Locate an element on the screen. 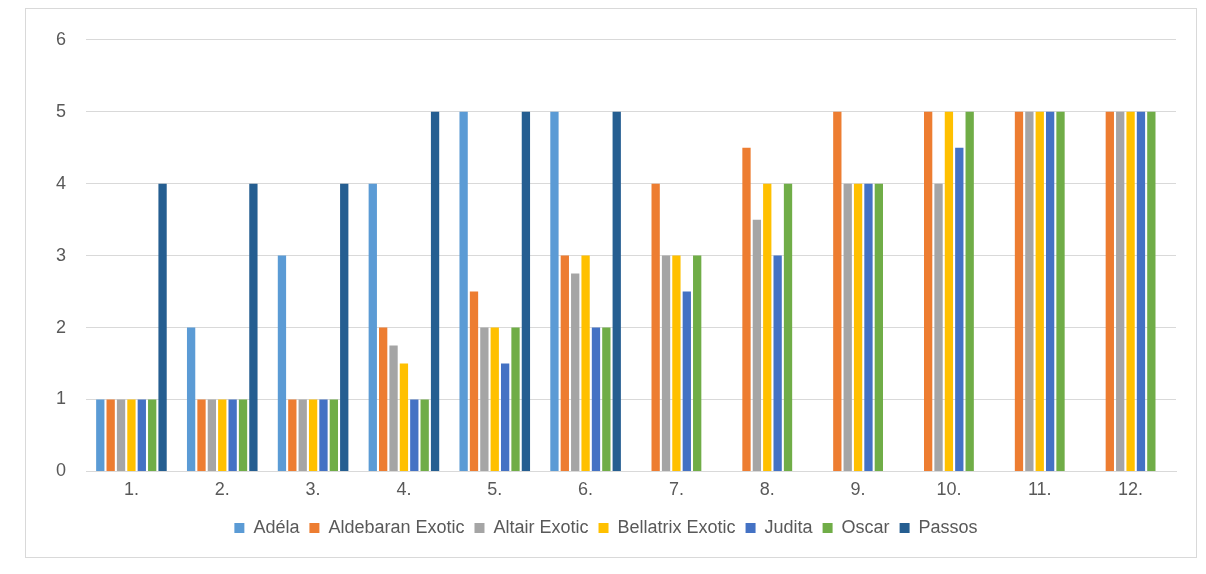  y-tick-label: 5 is located at coordinates (61, 110).